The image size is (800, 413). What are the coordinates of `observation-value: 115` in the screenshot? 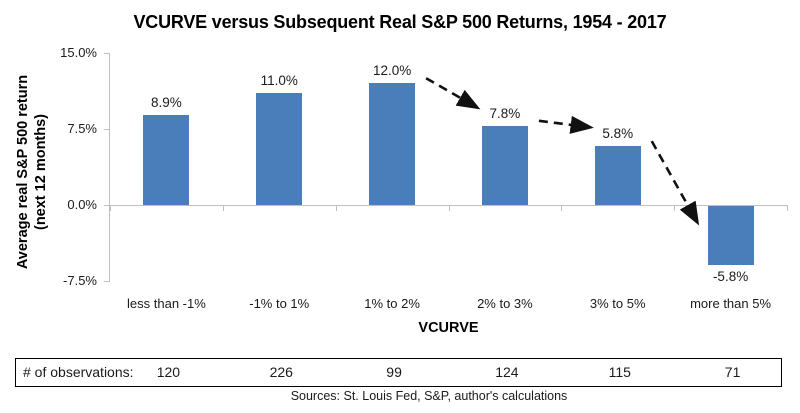 It's located at (619, 372).